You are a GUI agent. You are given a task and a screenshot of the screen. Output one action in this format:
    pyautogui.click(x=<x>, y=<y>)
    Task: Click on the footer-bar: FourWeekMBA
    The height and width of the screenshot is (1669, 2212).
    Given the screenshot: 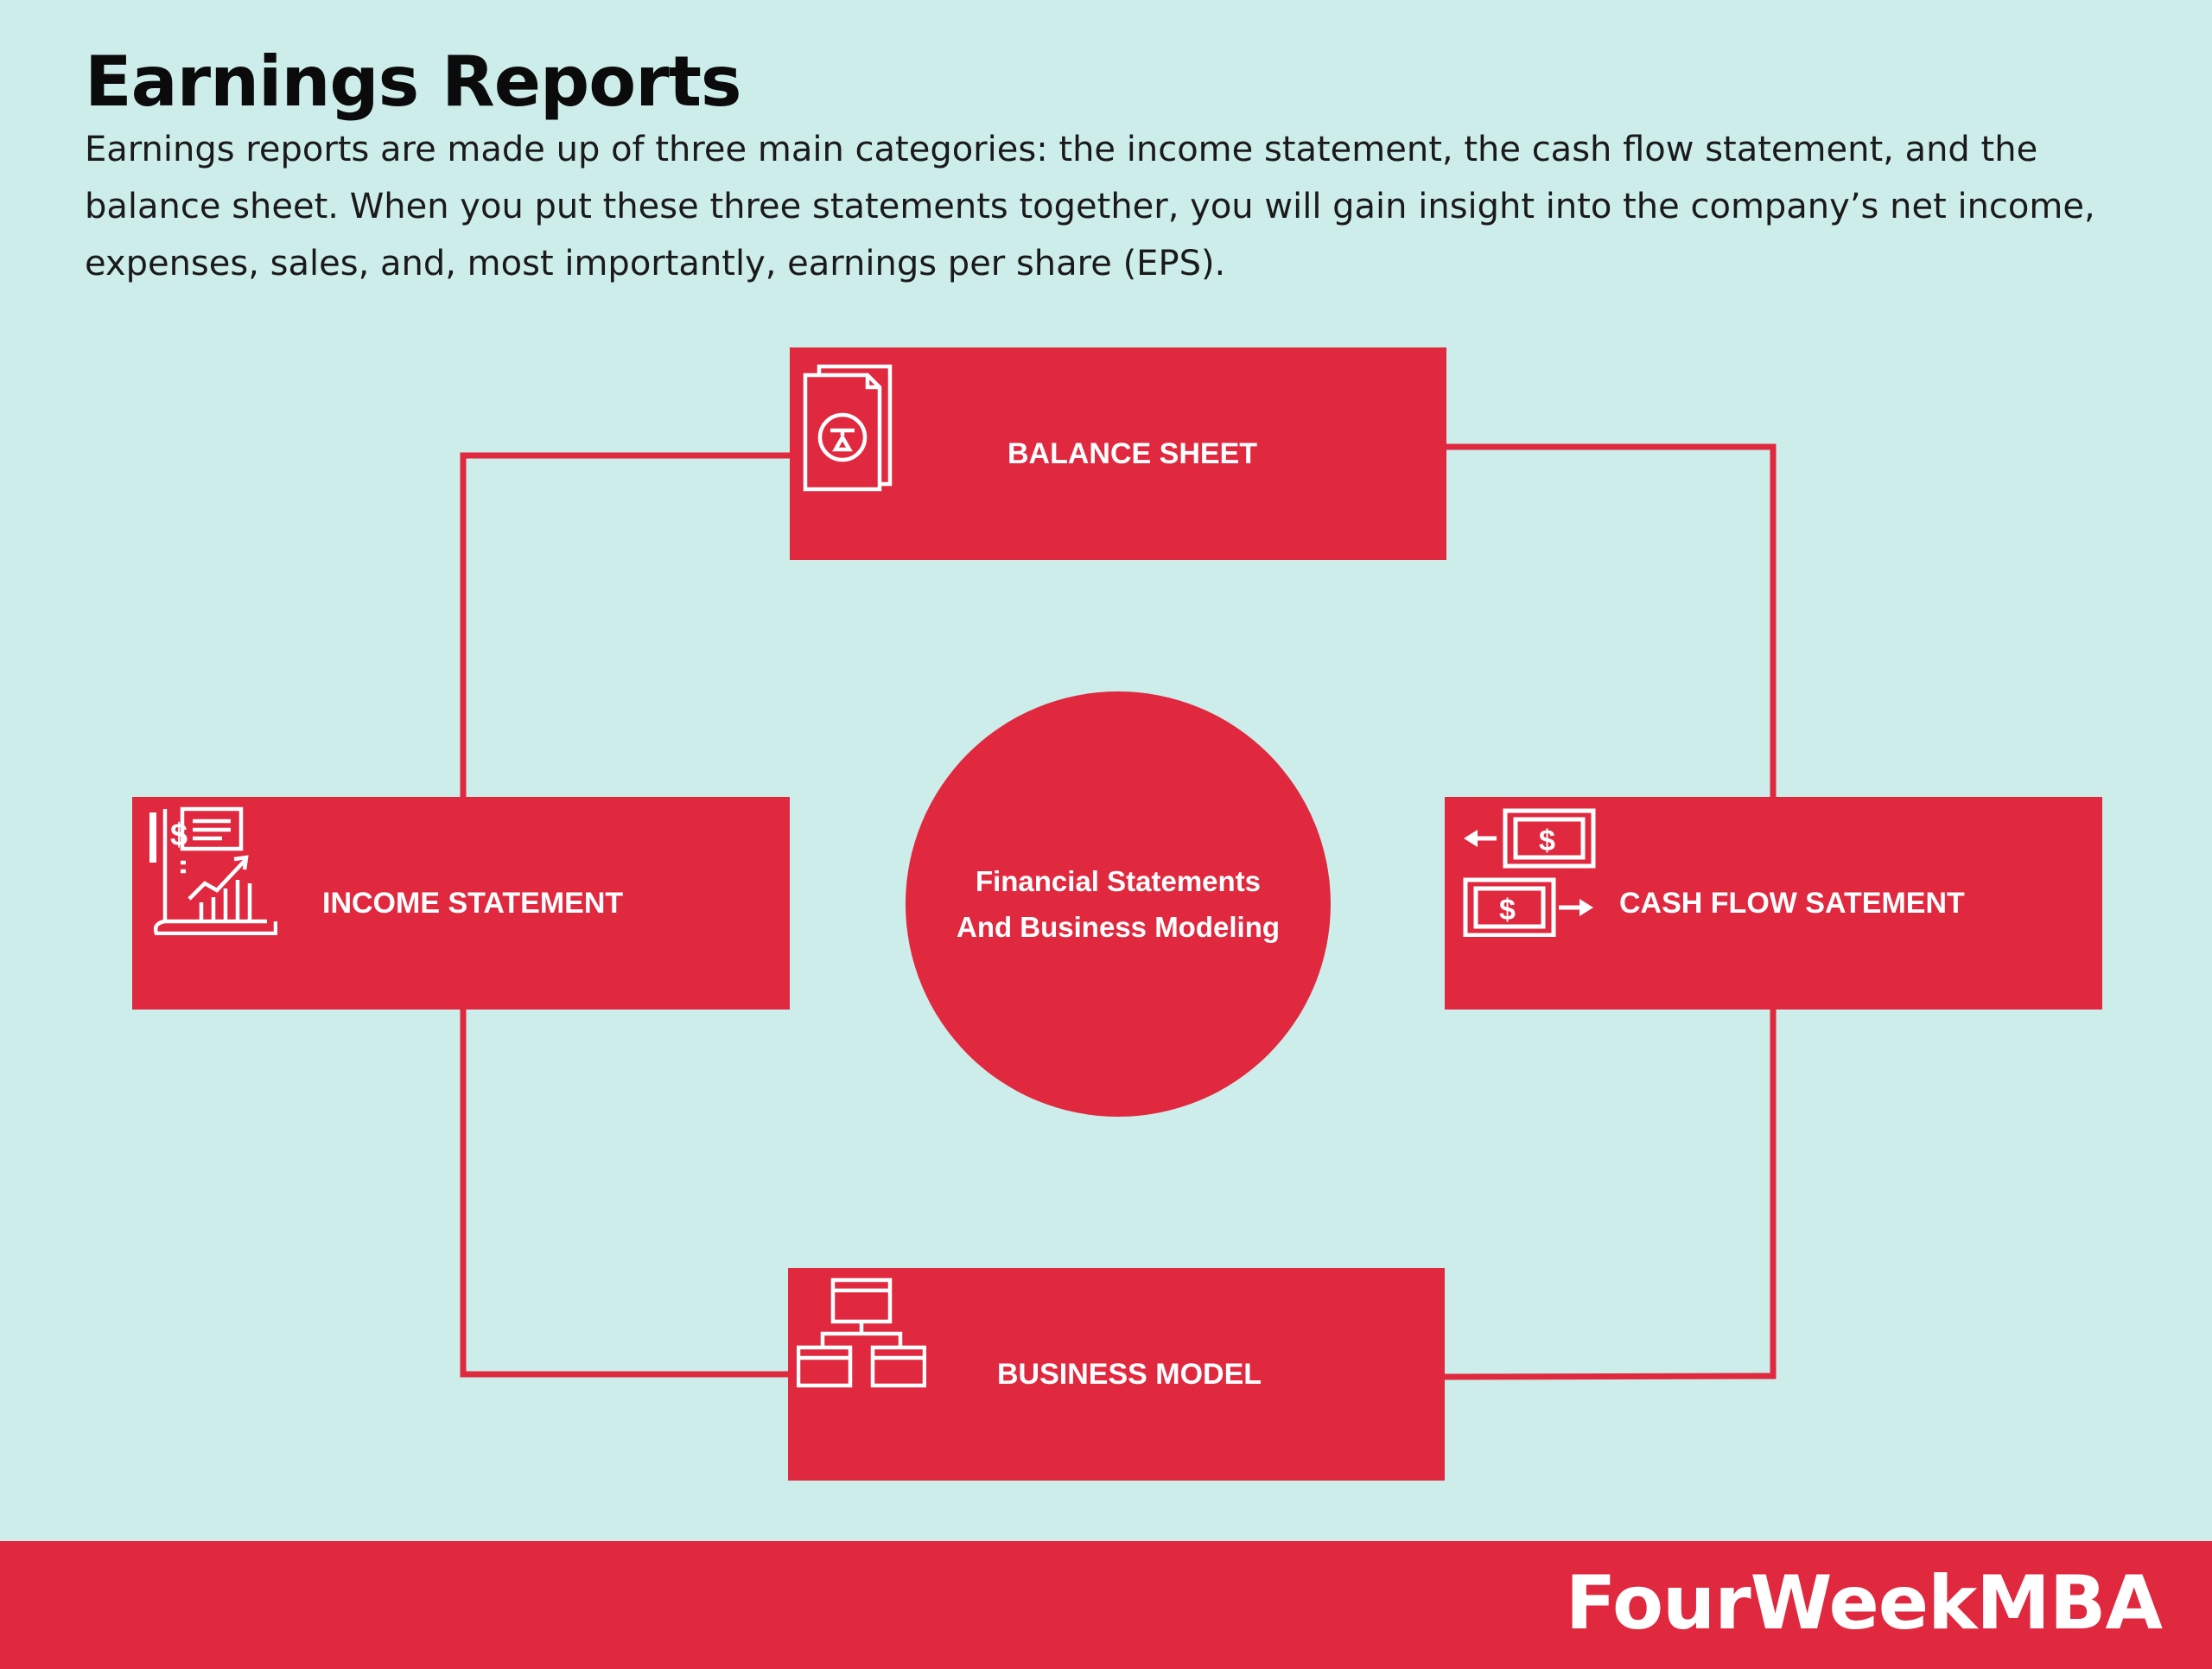 What is the action you would take?
    pyautogui.click(x=1106, y=1605)
    